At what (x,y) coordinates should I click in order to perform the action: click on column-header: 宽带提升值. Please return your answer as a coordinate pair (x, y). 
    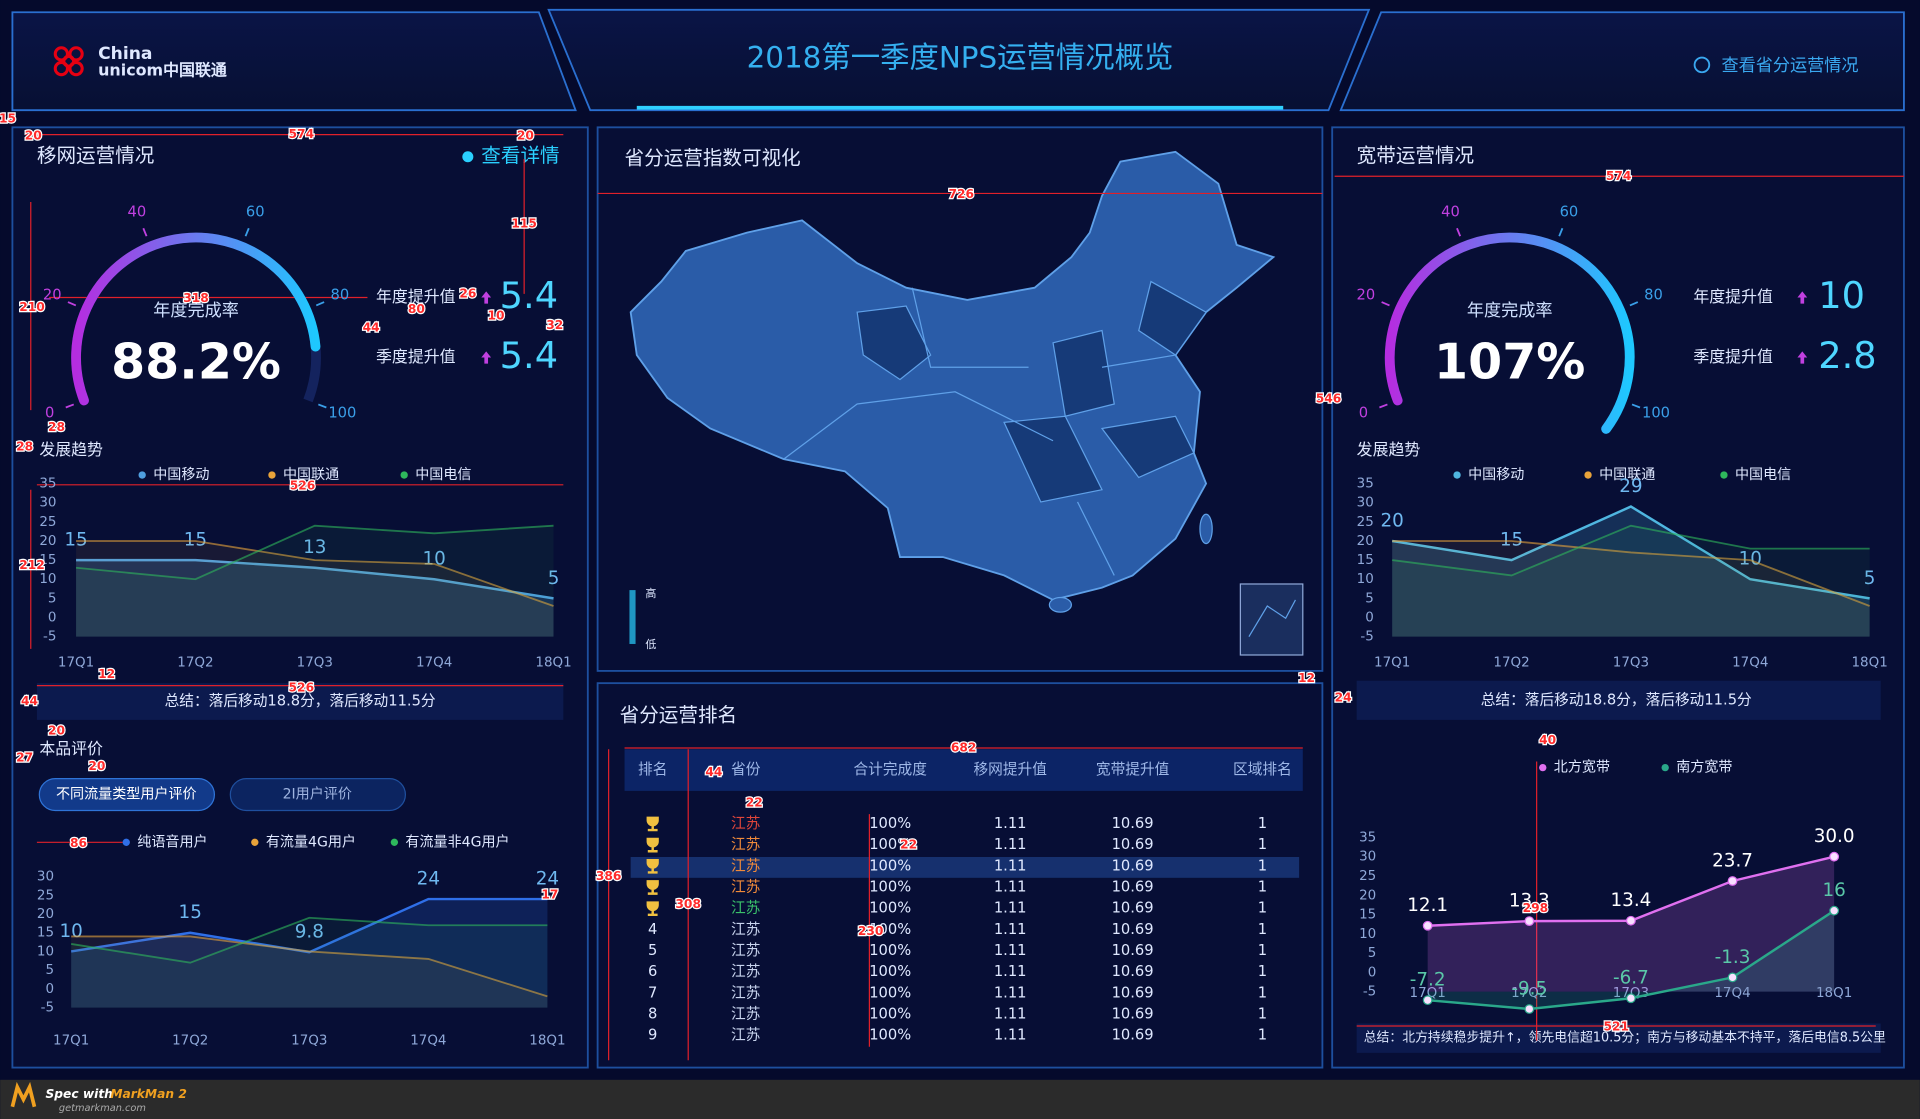
    Looking at the image, I should click on (1133, 769).